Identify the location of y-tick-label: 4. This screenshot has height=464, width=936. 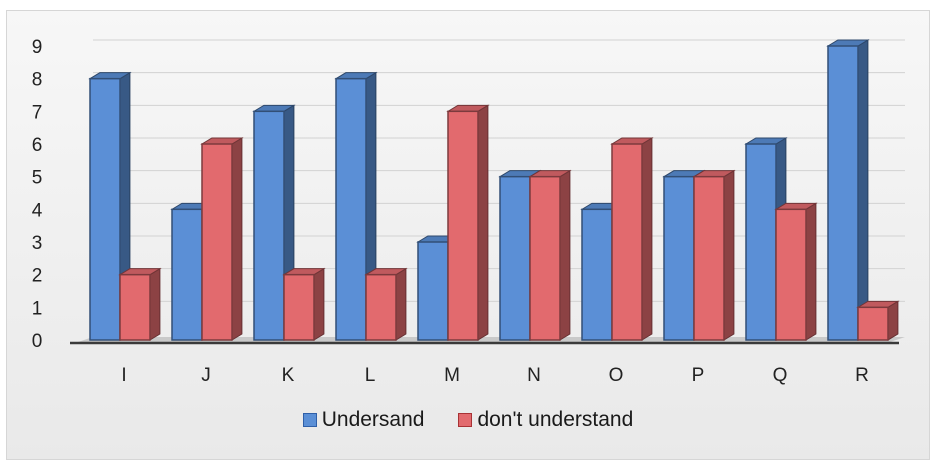
(37, 210).